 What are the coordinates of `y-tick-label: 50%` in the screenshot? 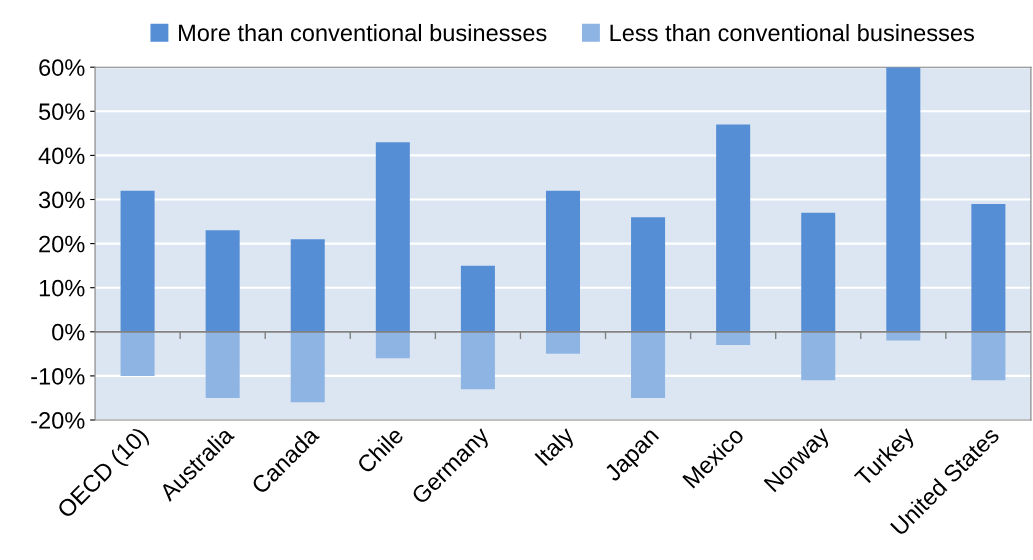 It's located at (62, 112).